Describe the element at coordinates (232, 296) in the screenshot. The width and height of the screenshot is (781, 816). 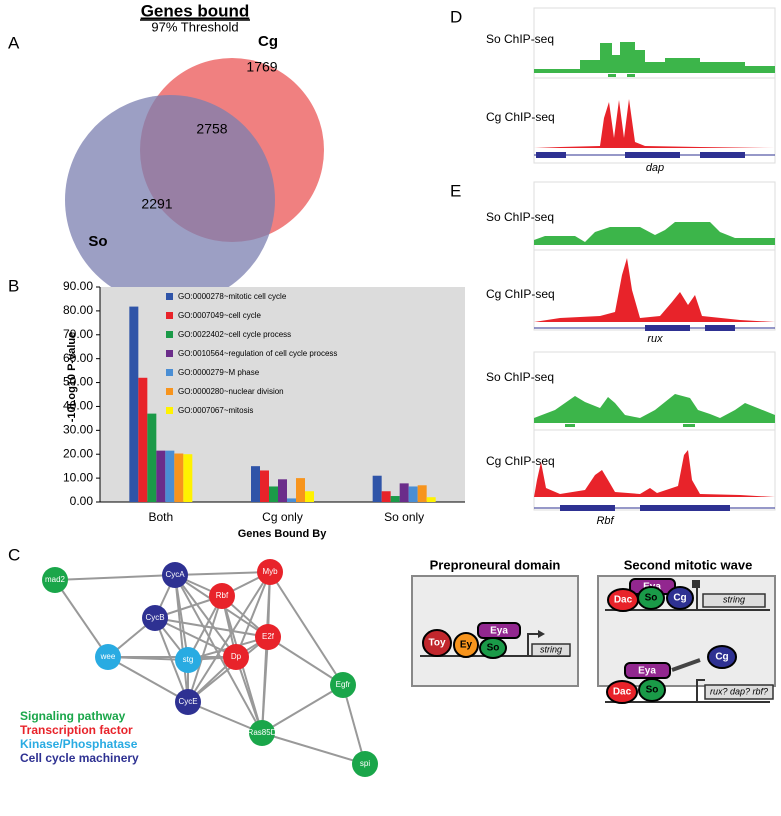
I see `legend-label: GO:0000278~mitotic cell cycle` at that location.